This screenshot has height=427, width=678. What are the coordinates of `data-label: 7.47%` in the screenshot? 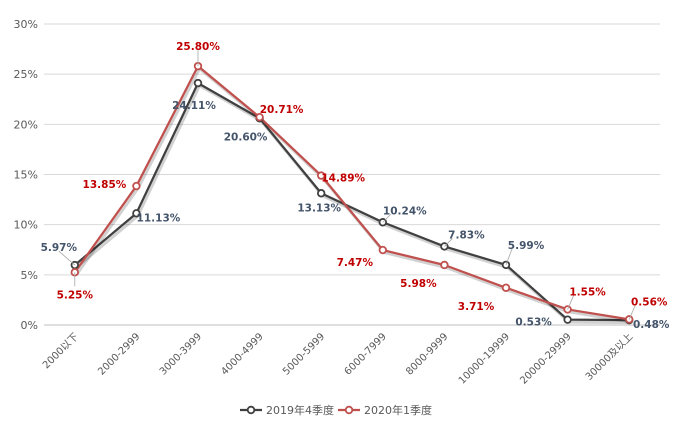 It's located at (355, 263).